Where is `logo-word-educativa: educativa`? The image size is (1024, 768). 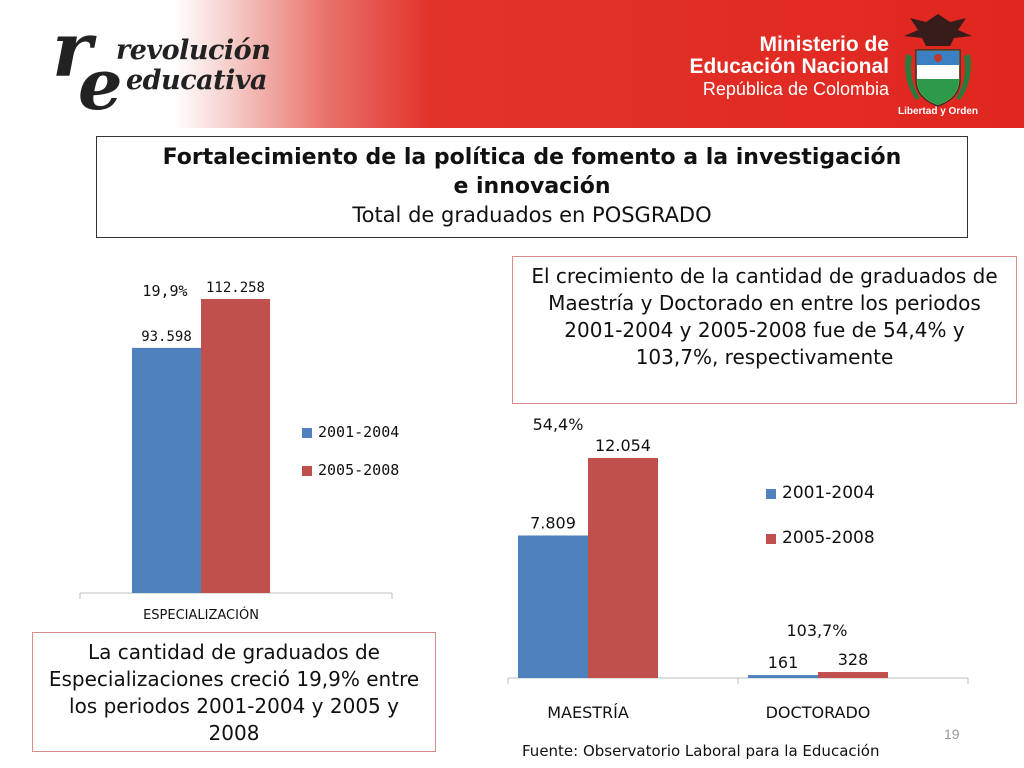 logo-word-educativa: educativa is located at coordinates (197, 80).